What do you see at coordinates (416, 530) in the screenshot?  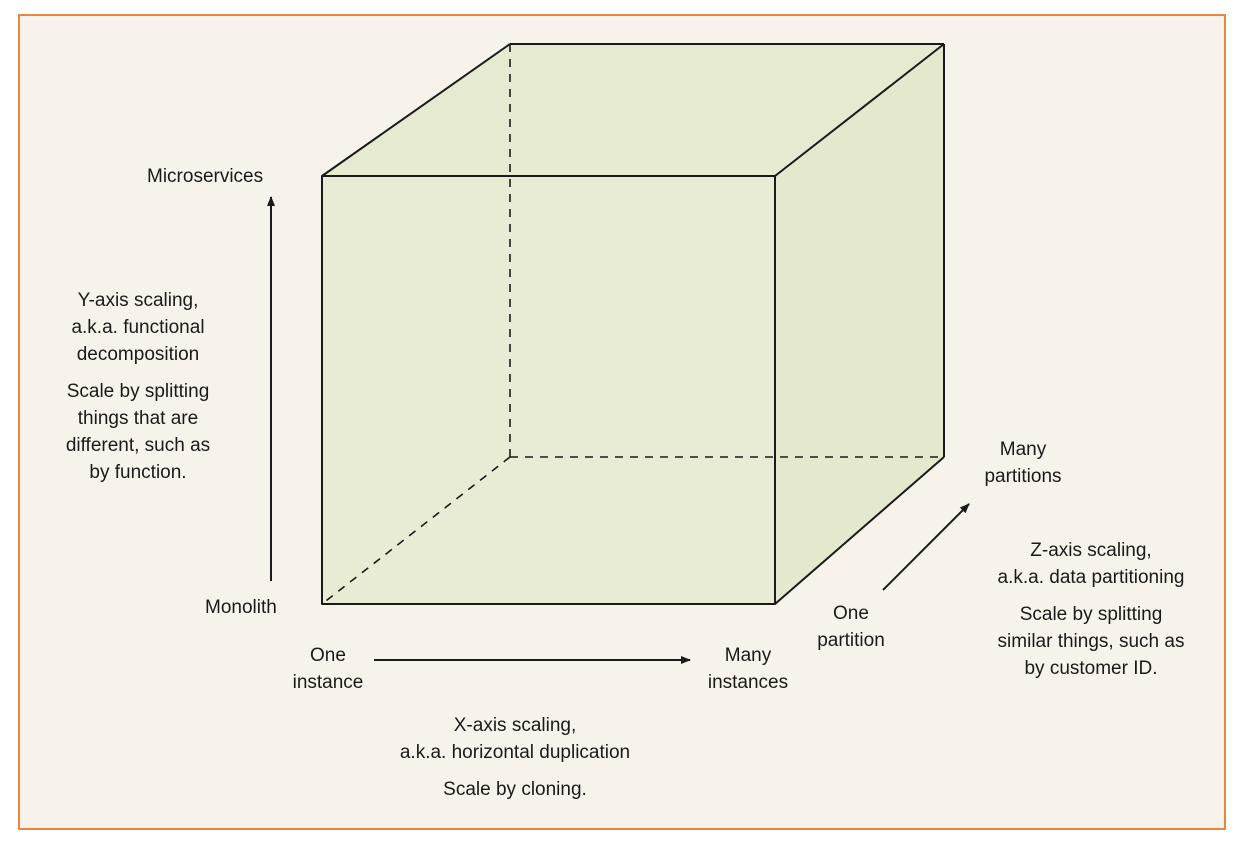 I see `cube-hidden-edge-diagonal` at bounding box center [416, 530].